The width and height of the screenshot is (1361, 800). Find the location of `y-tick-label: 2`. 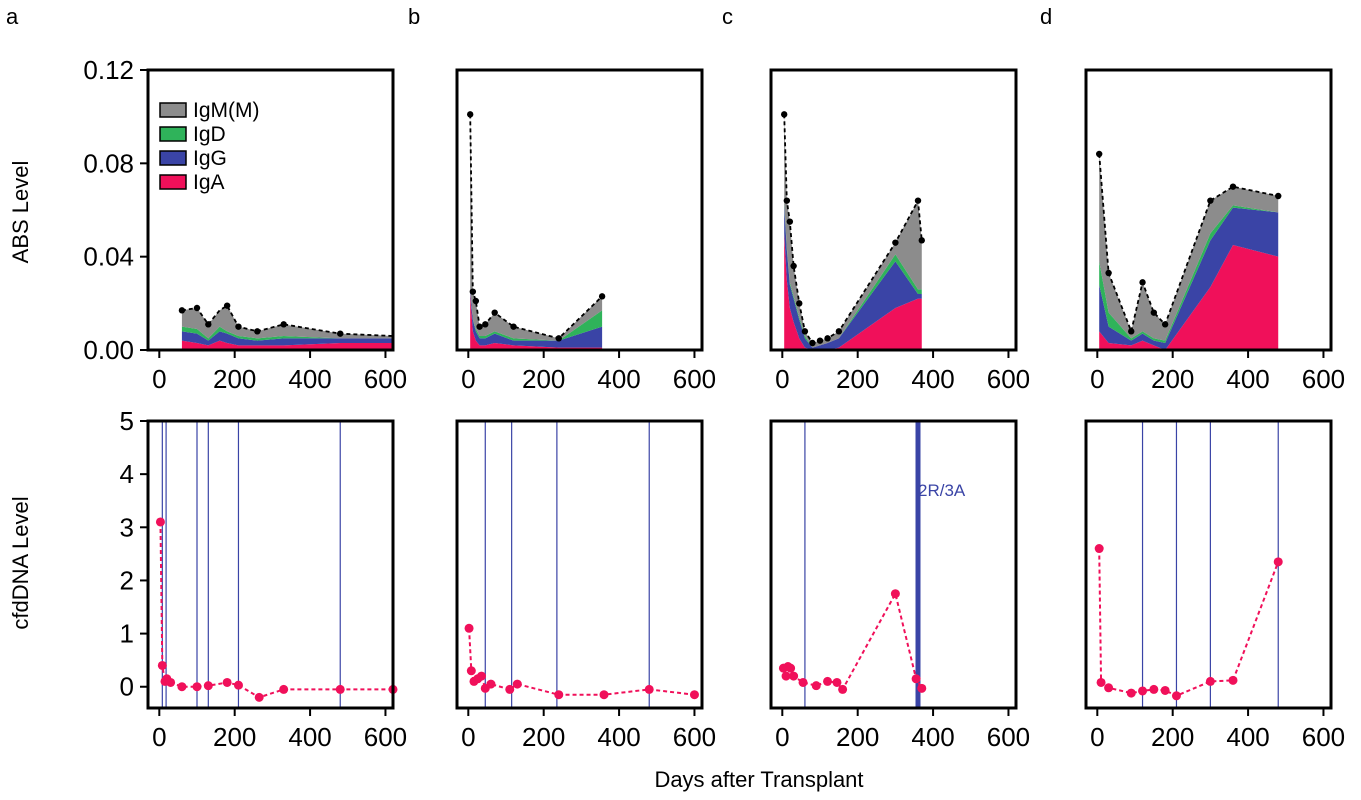

y-tick-label: 2 is located at coordinates (127, 580).